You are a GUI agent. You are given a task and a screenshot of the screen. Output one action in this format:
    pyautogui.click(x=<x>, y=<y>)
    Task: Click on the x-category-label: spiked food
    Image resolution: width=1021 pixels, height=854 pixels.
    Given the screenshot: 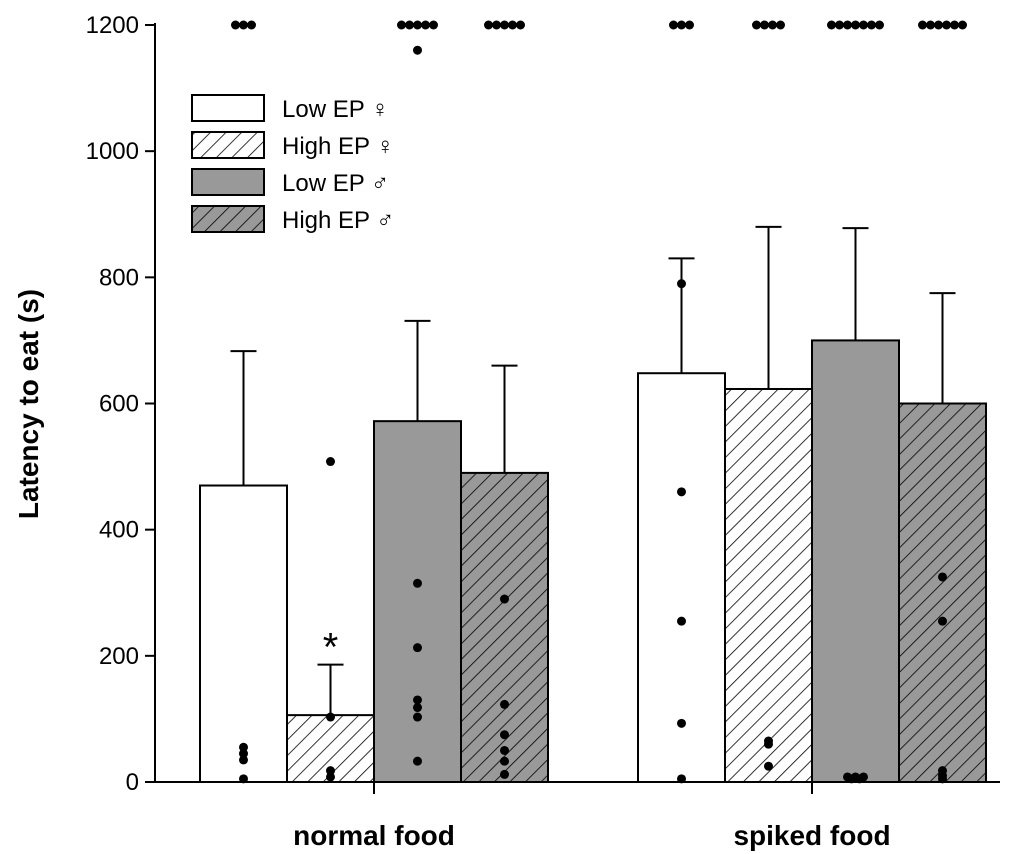 What is the action you would take?
    pyautogui.click(x=811, y=835)
    